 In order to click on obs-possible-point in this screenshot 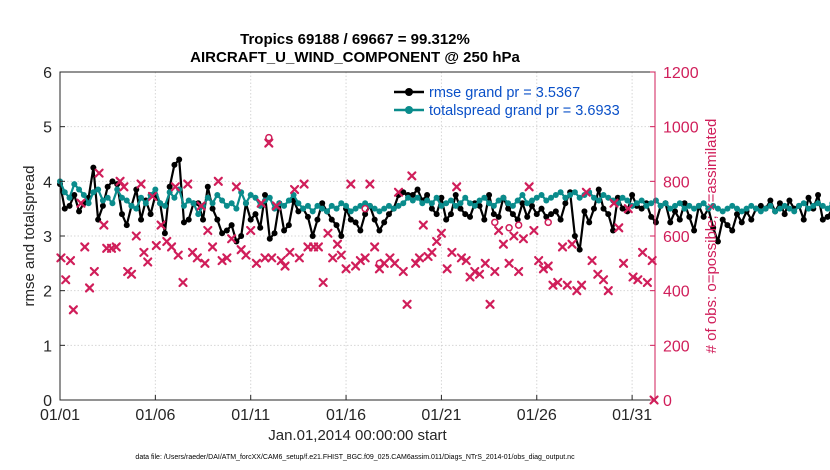, I will do `click(518, 225)`.